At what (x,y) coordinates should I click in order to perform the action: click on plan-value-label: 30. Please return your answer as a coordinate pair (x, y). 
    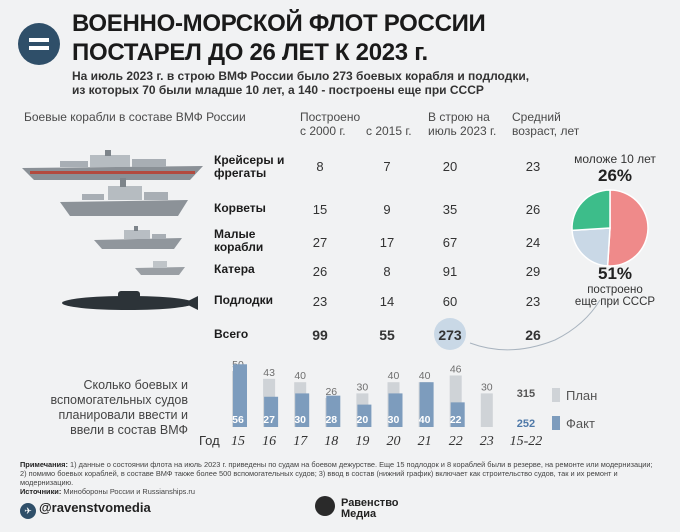
    Looking at the image, I should click on (487, 387).